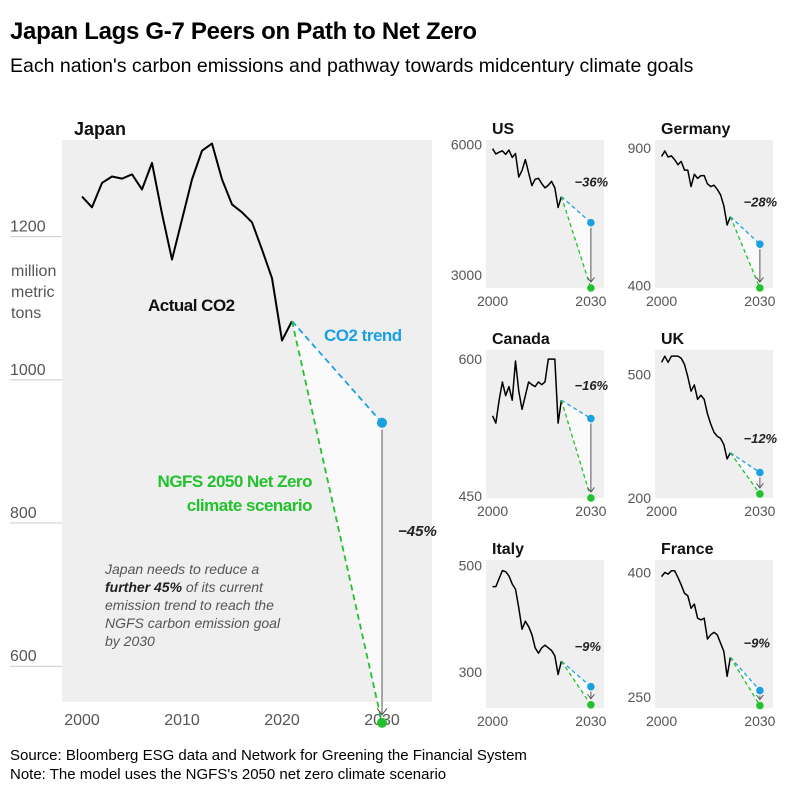 The width and height of the screenshot is (798, 791). I want to click on y-axis-label-line: tons, so click(26, 313).